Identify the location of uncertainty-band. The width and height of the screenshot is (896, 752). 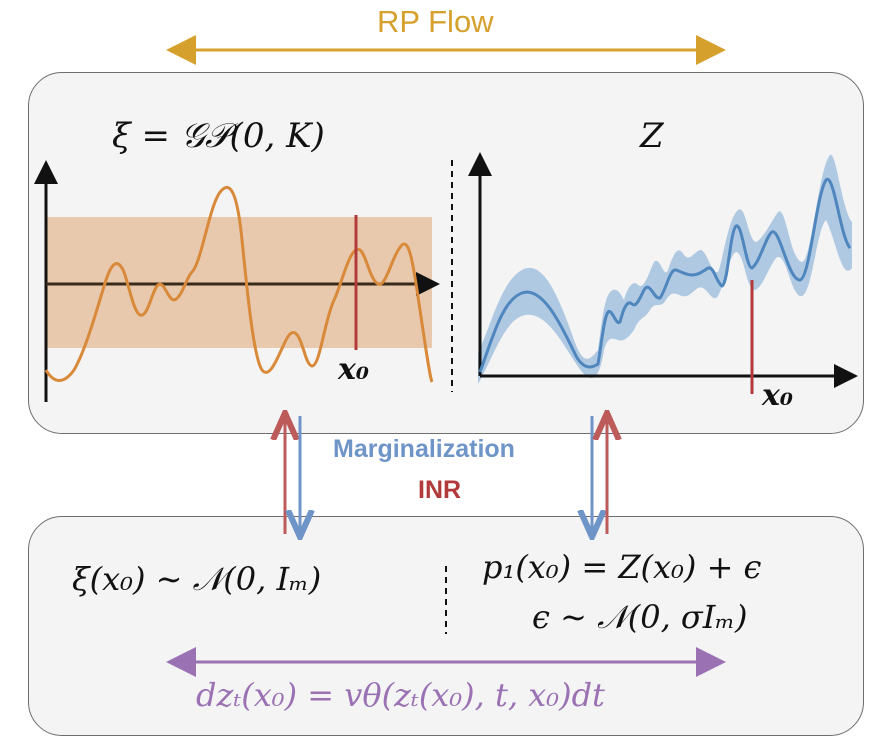
(665, 269).